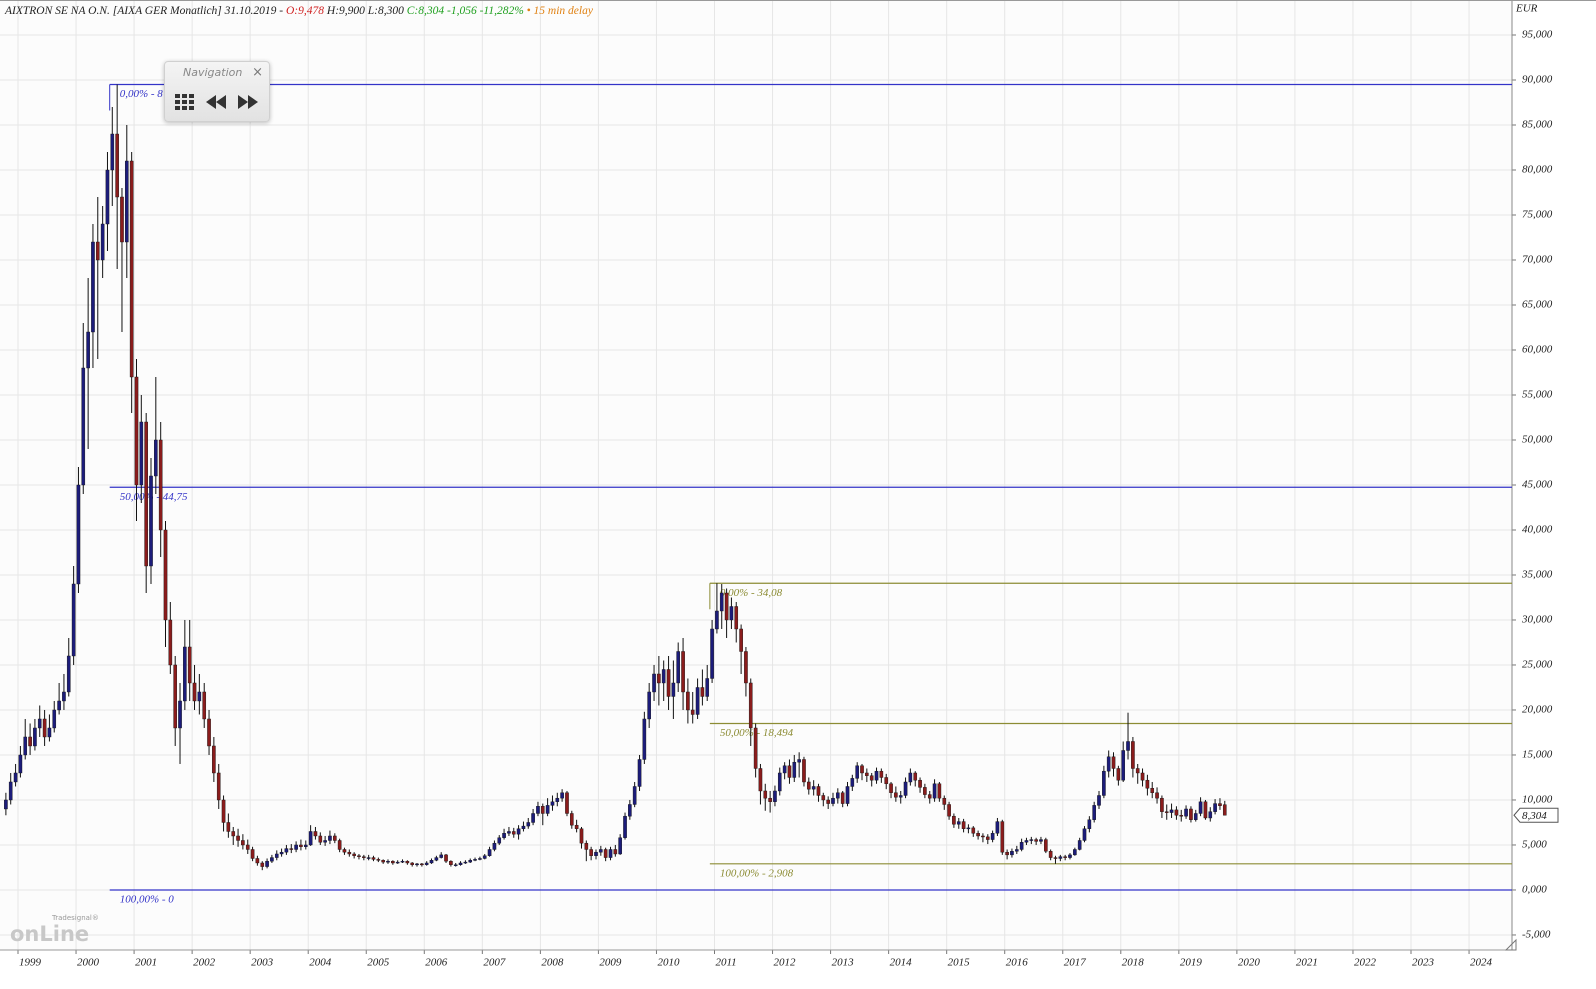  What do you see at coordinates (30, 963) in the screenshot?
I see `x-tick-label: 1999` at bounding box center [30, 963].